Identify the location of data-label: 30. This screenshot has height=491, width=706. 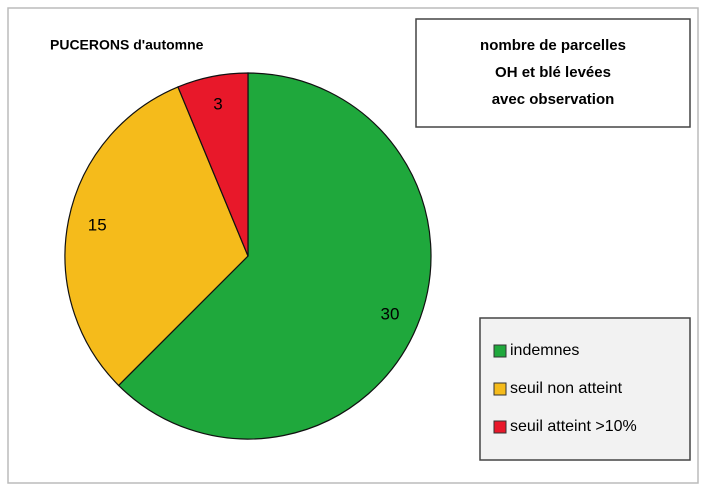
(390, 313).